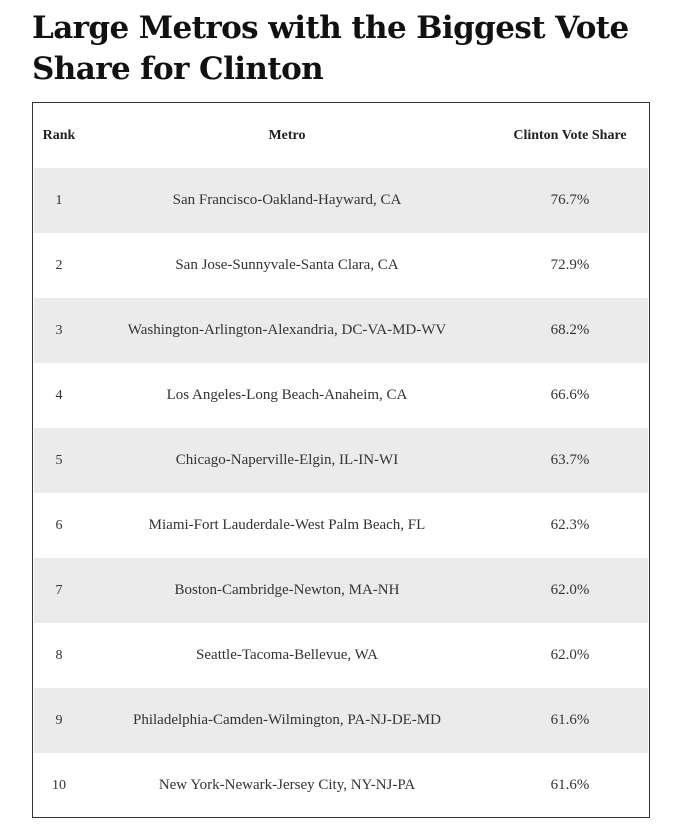 The width and height of the screenshot is (680, 838). Describe the element at coordinates (287, 460) in the screenshot. I see `metro-cell: Chicago-Naperville-Elgin, IL-IN-WI` at that location.